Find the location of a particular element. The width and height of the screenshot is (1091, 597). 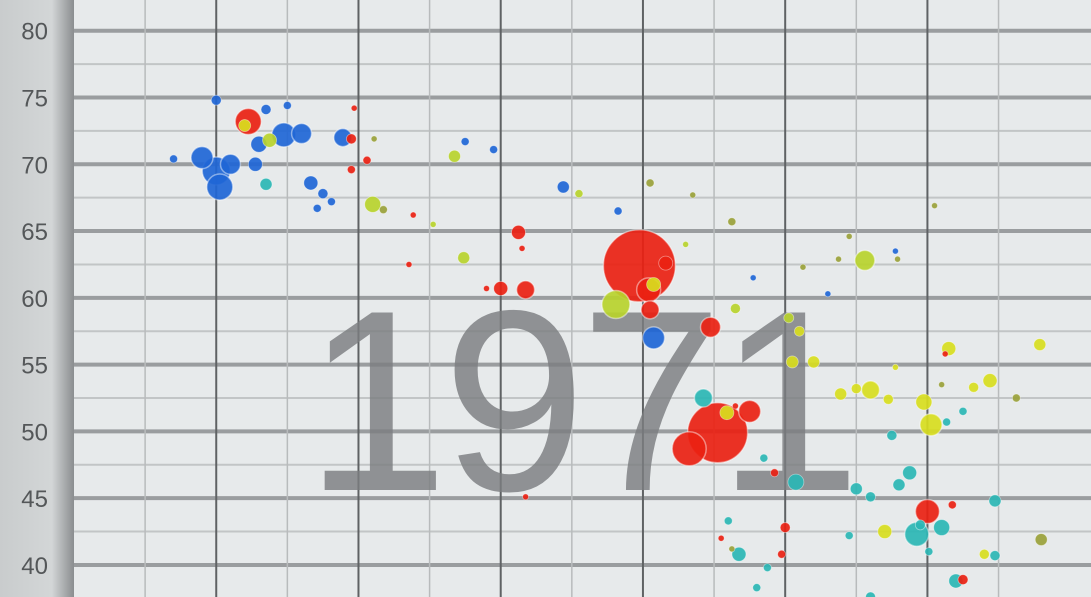

y-axis-strip is located at coordinates (37, 298).